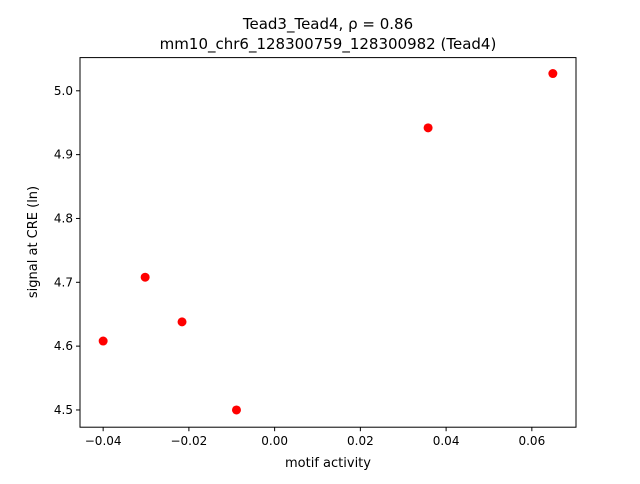  Describe the element at coordinates (188, 441) in the screenshot. I see `x-tick-label: −0.02` at that location.